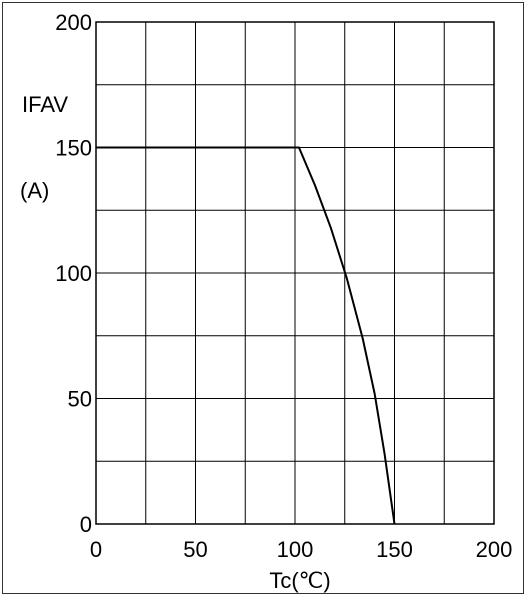 Image resolution: width=530 pixels, height=599 pixels. What do you see at coordinates (45, 104) in the screenshot?
I see `y-axis-label: IFAV` at bounding box center [45, 104].